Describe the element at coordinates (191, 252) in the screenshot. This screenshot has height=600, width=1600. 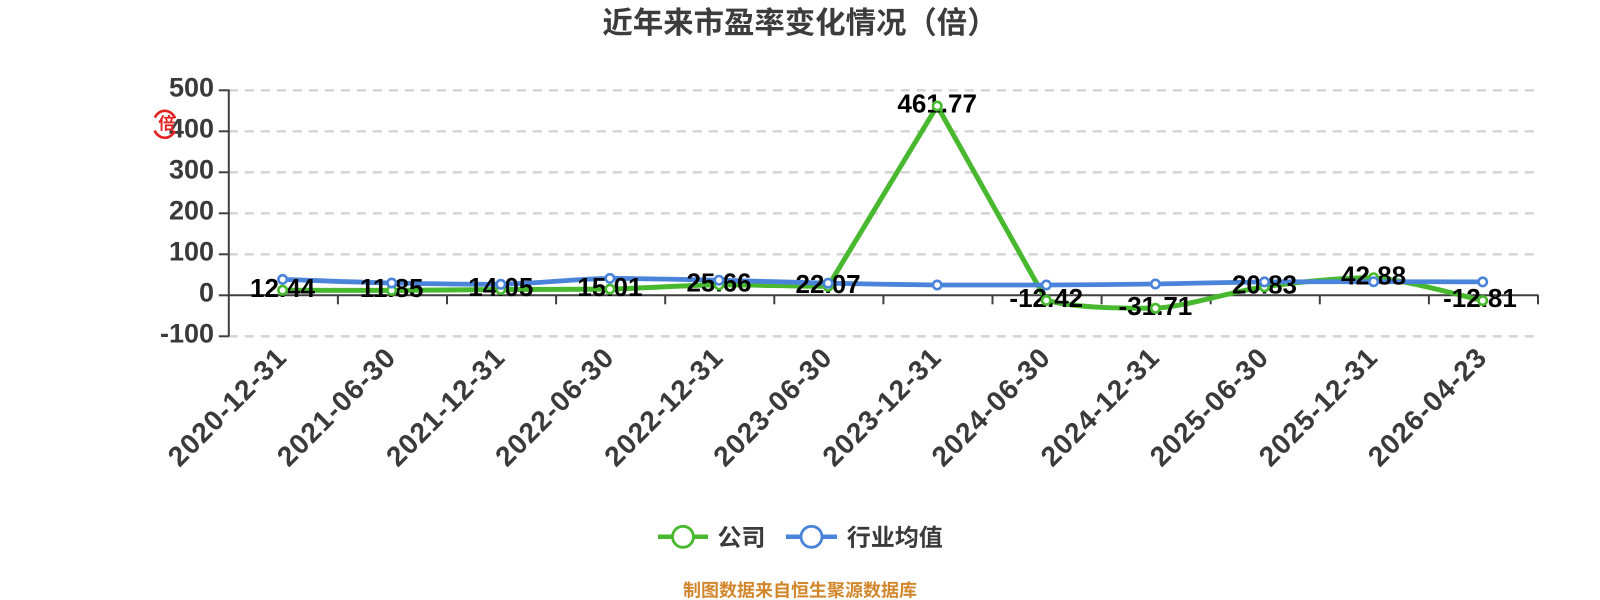
I see `svg-text: 100` at that location.